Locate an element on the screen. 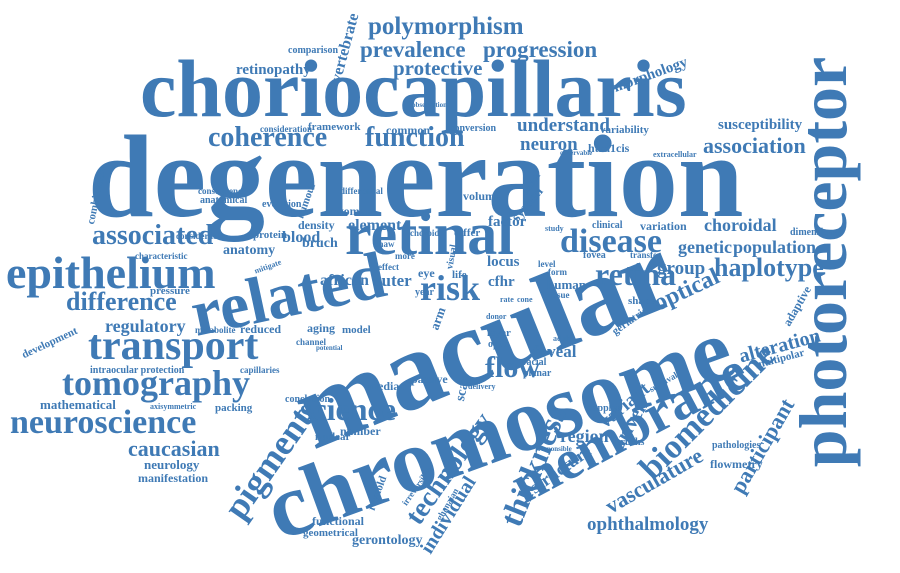 This screenshot has height=573, width=900. word-retinal: retinal is located at coordinates (429, 234).